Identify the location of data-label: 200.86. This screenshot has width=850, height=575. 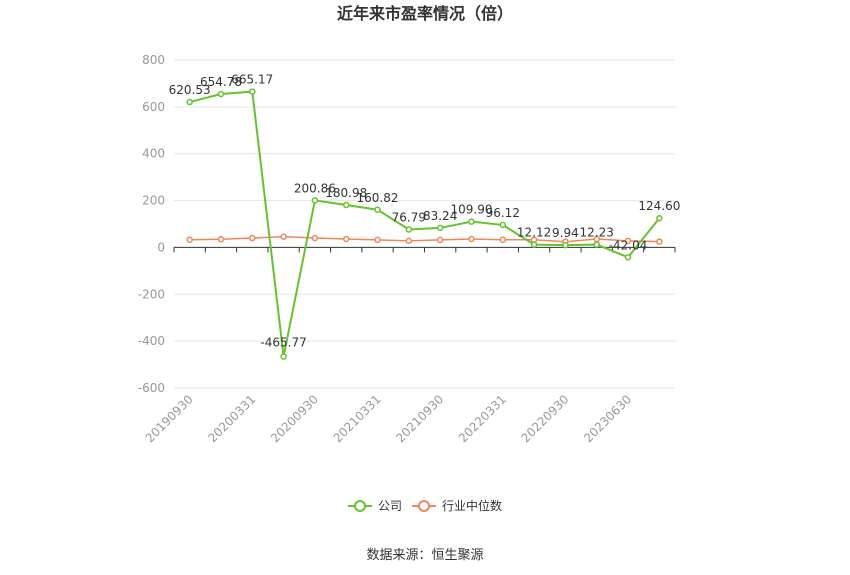
(315, 188).